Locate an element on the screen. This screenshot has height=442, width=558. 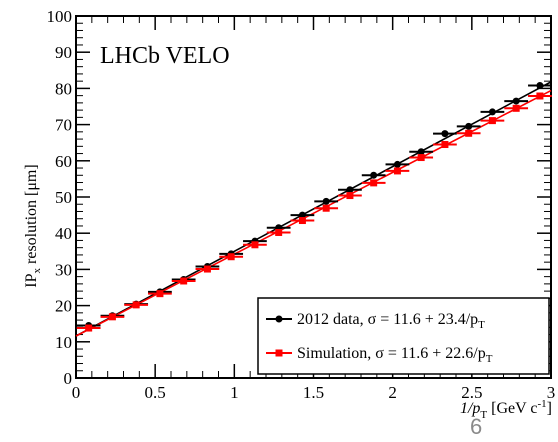
y-tick-label: 50 is located at coordinates (63, 197).